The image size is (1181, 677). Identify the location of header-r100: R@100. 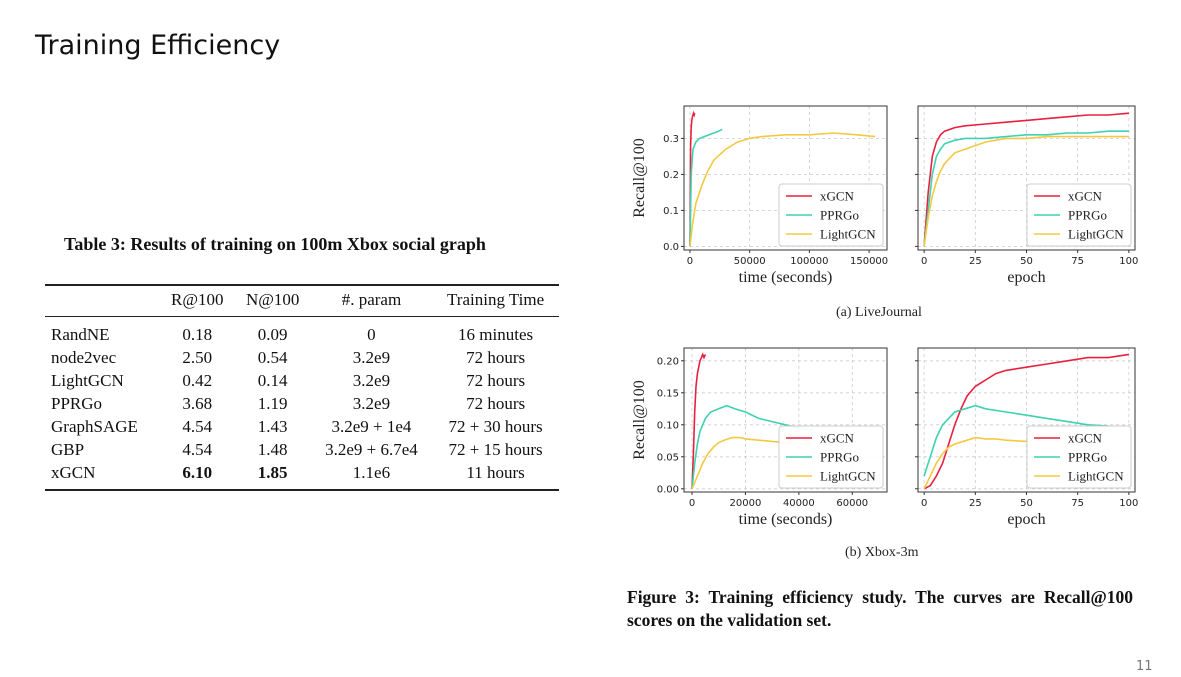
(197, 300).